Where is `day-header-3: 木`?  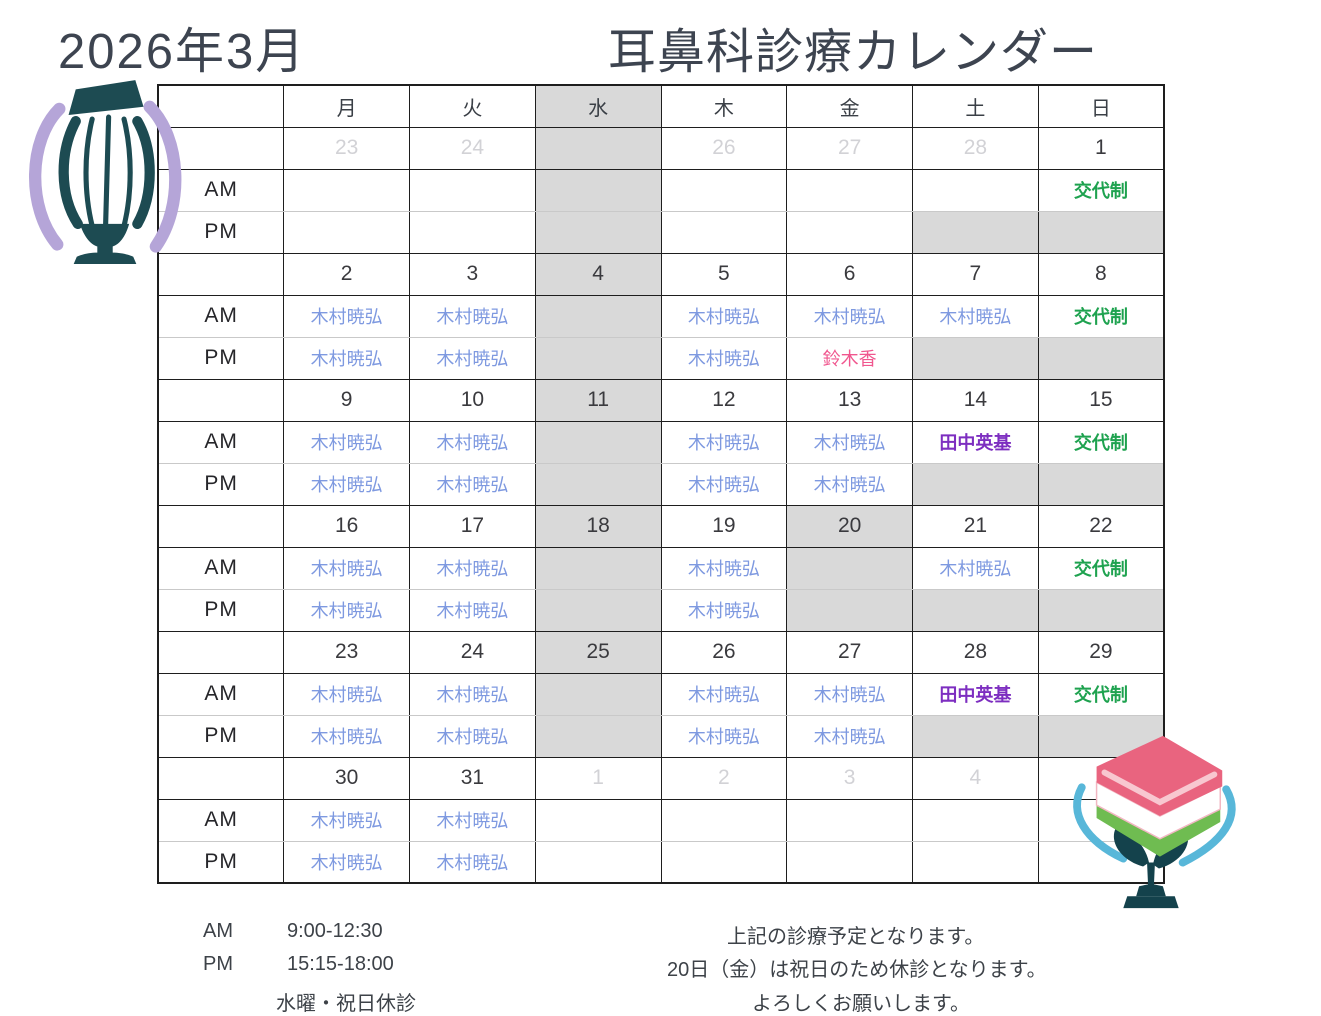
day-header-3: 木 is located at coordinates (724, 106).